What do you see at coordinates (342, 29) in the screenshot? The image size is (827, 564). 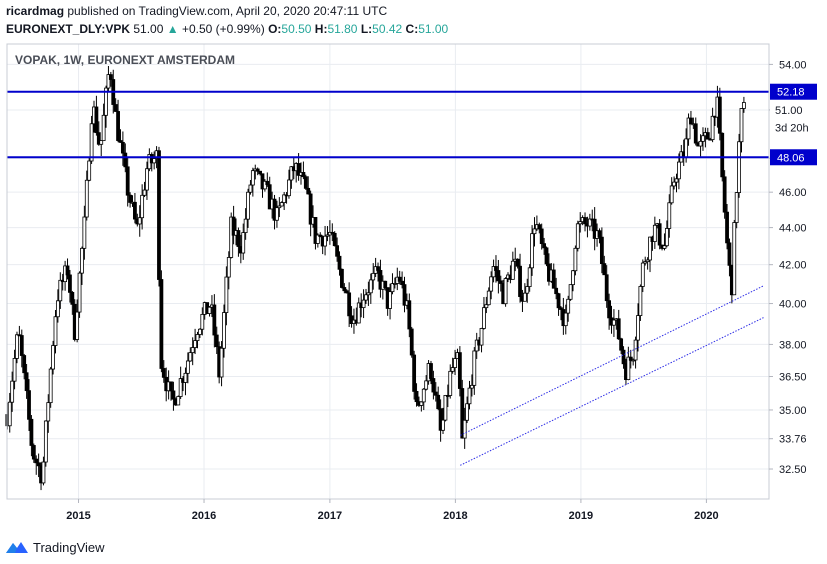 I see `high-value: 51.80` at bounding box center [342, 29].